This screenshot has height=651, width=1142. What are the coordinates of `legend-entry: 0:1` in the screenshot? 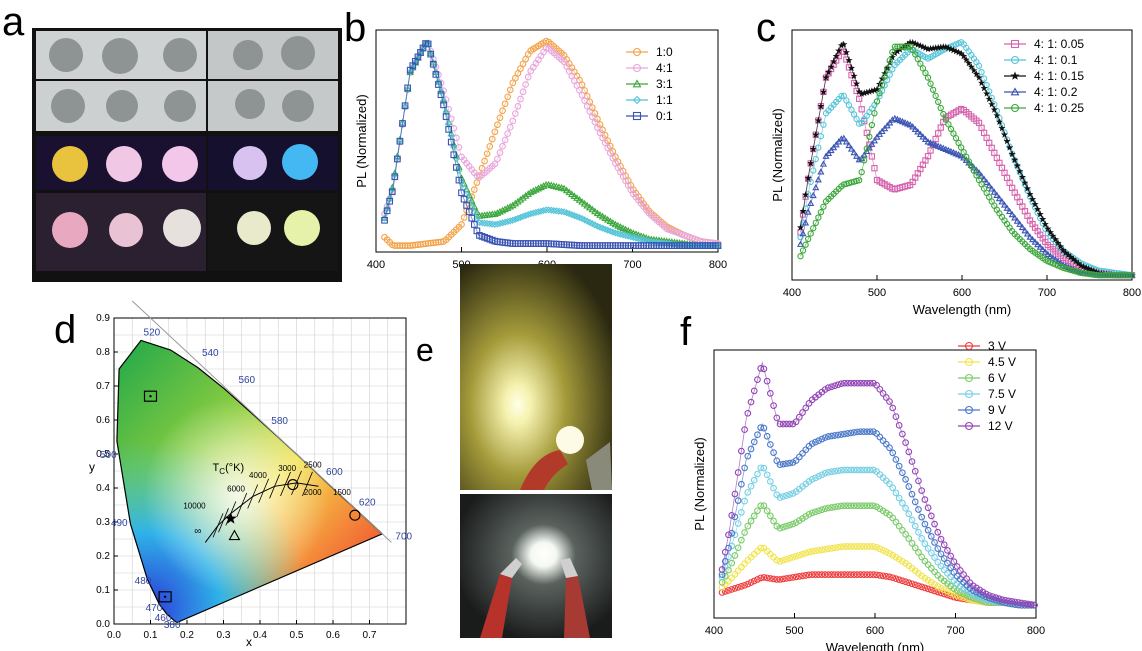 It's located at (664, 116).